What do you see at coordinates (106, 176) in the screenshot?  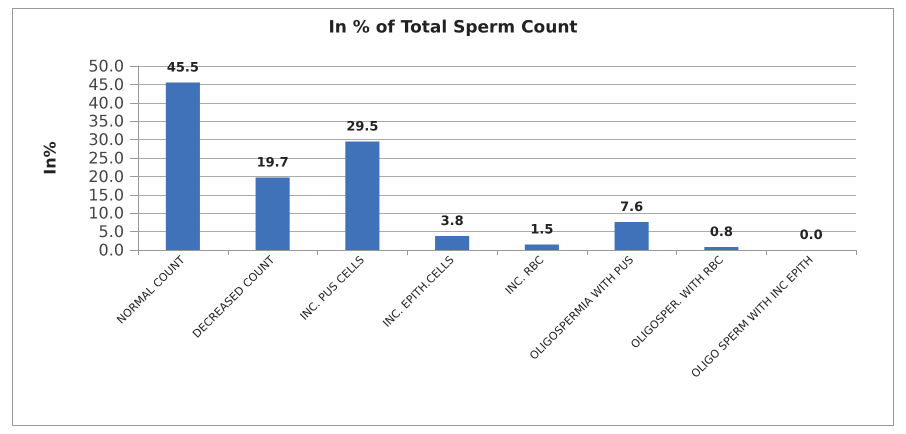 I see `y-tick-label: 20.0` at bounding box center [106, 176].